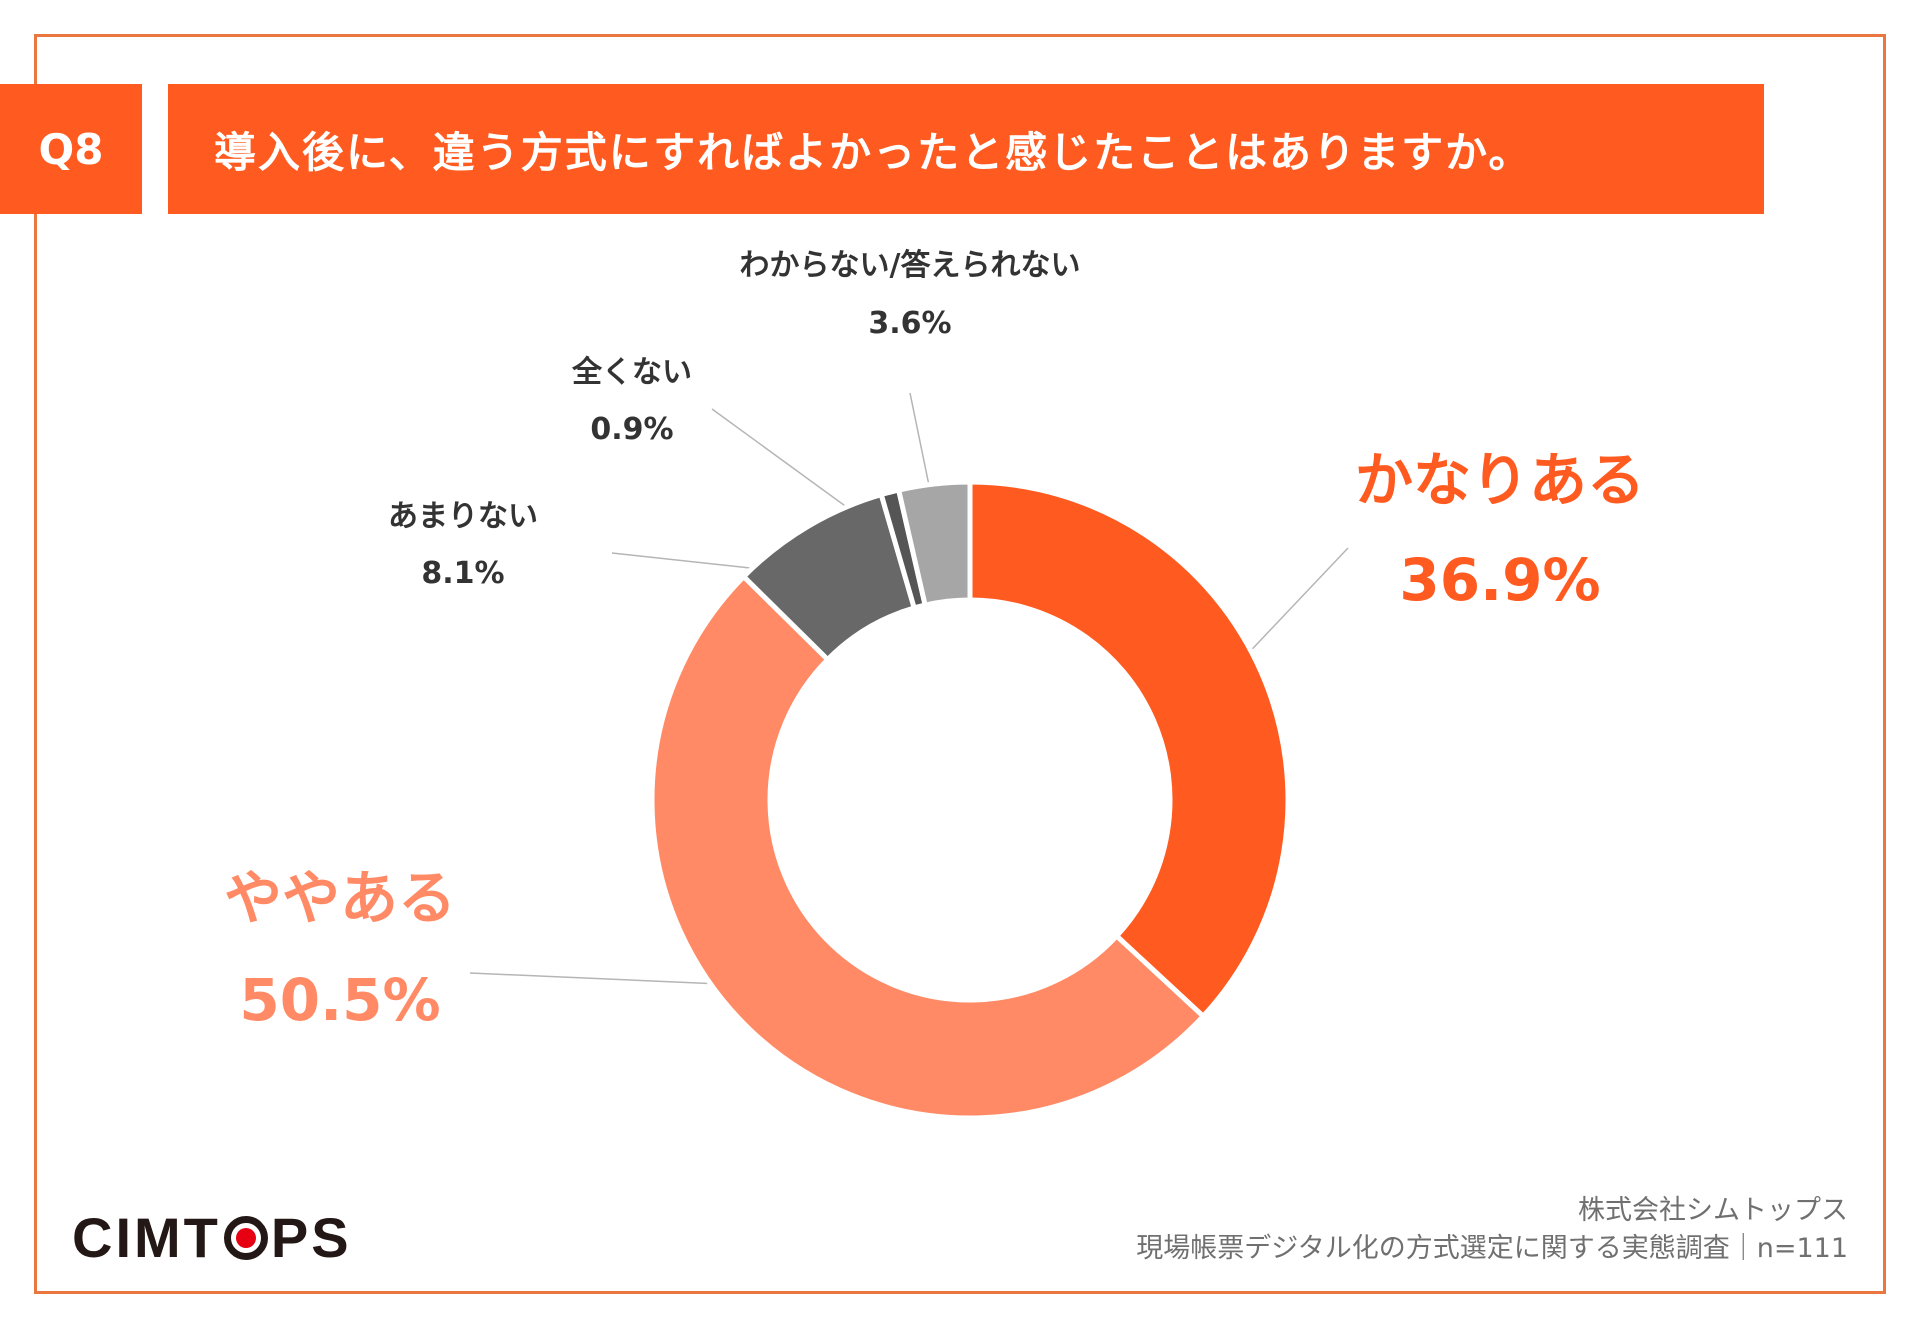 The image size is (1920, 1329). Describe the element at coordinates (1713, 1210) in the screenshot. I see `footer-company: 株式会社シムトップス` at that location.